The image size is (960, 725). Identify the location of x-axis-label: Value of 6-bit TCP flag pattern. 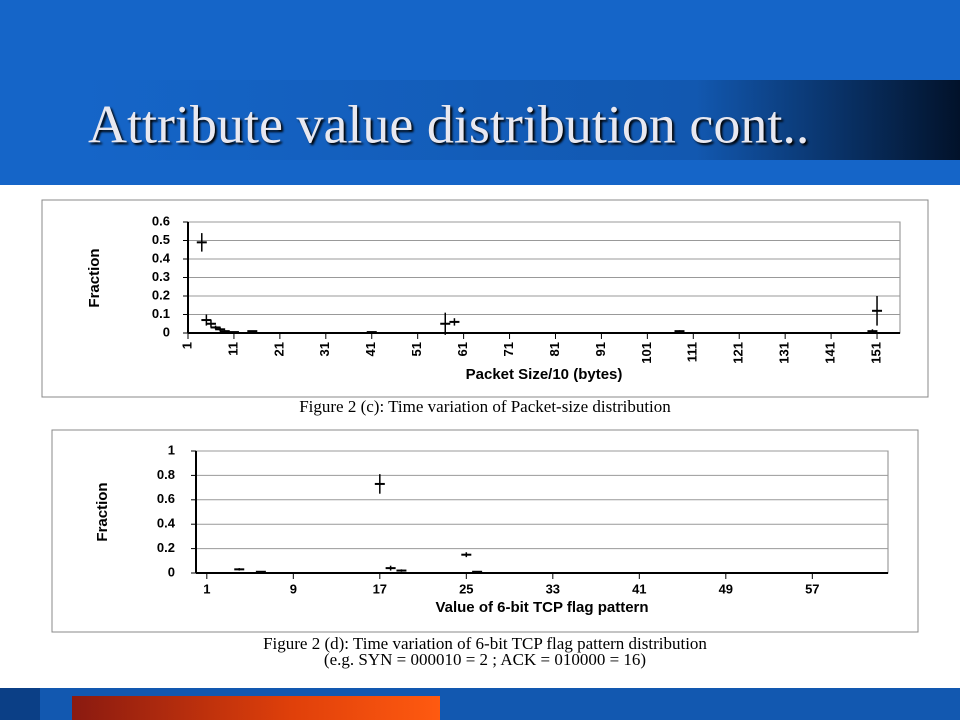
(541, 607).